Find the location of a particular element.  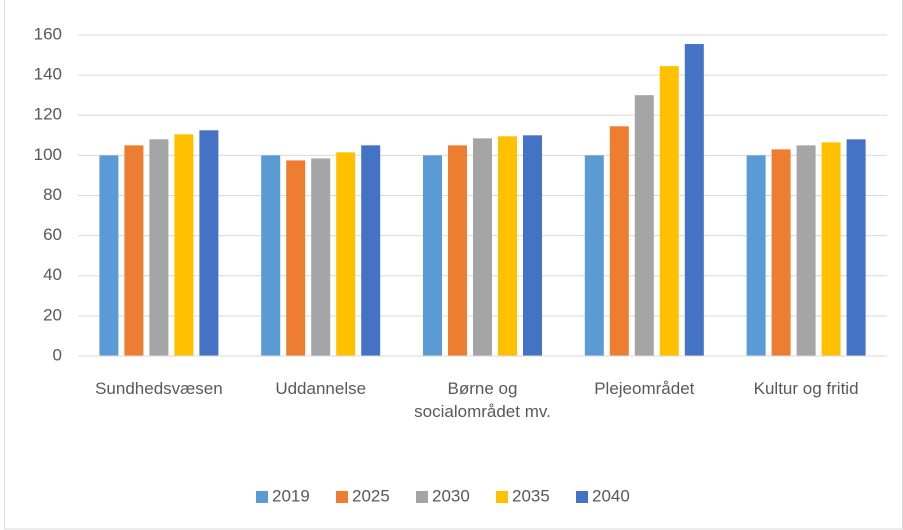

y-tick-label: 160 is located at coordinates (48, 33).